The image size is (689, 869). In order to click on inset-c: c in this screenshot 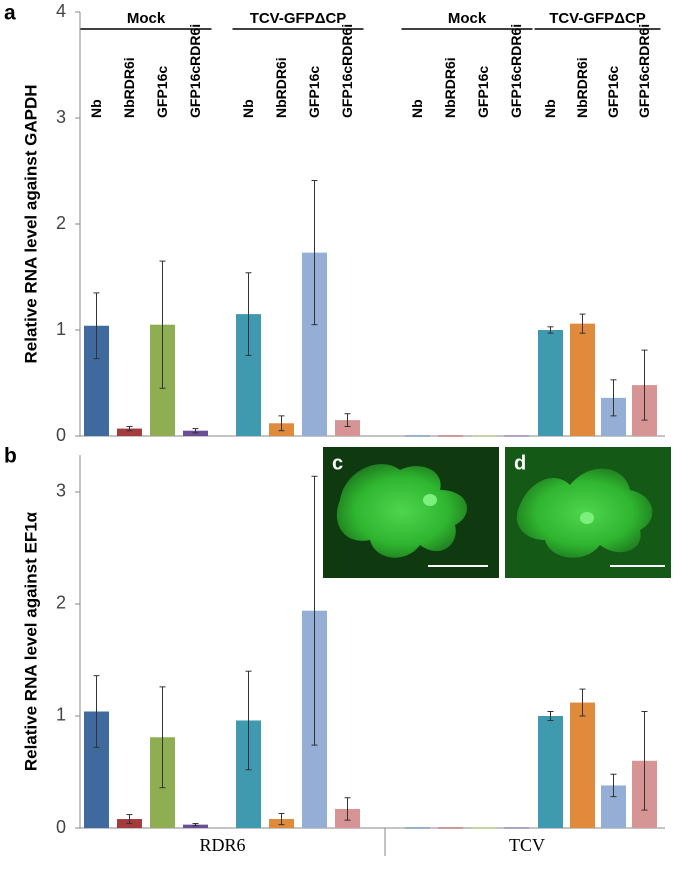, I will do `click(411, 512)`.